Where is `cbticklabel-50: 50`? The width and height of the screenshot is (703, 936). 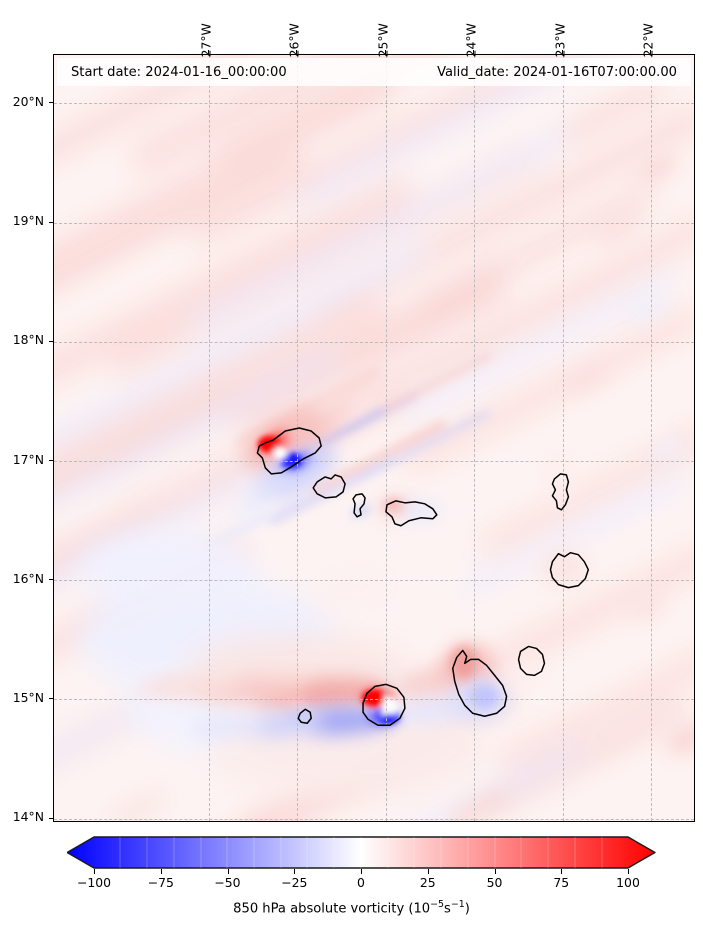
cbticklabel-50: 50 is located at coordinates (494, 882).